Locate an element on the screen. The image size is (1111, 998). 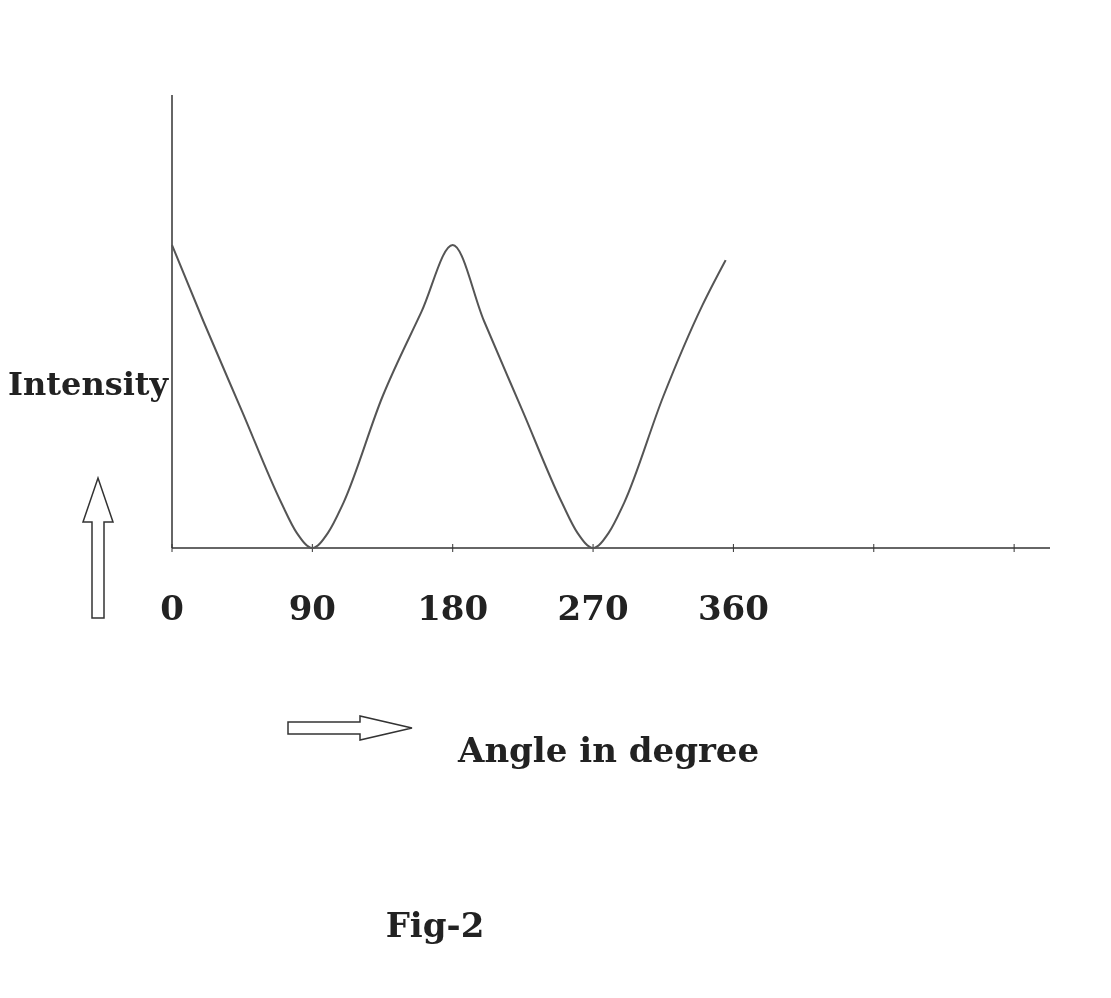
x-tick-label: 180 is located at coordinates (453, 608).